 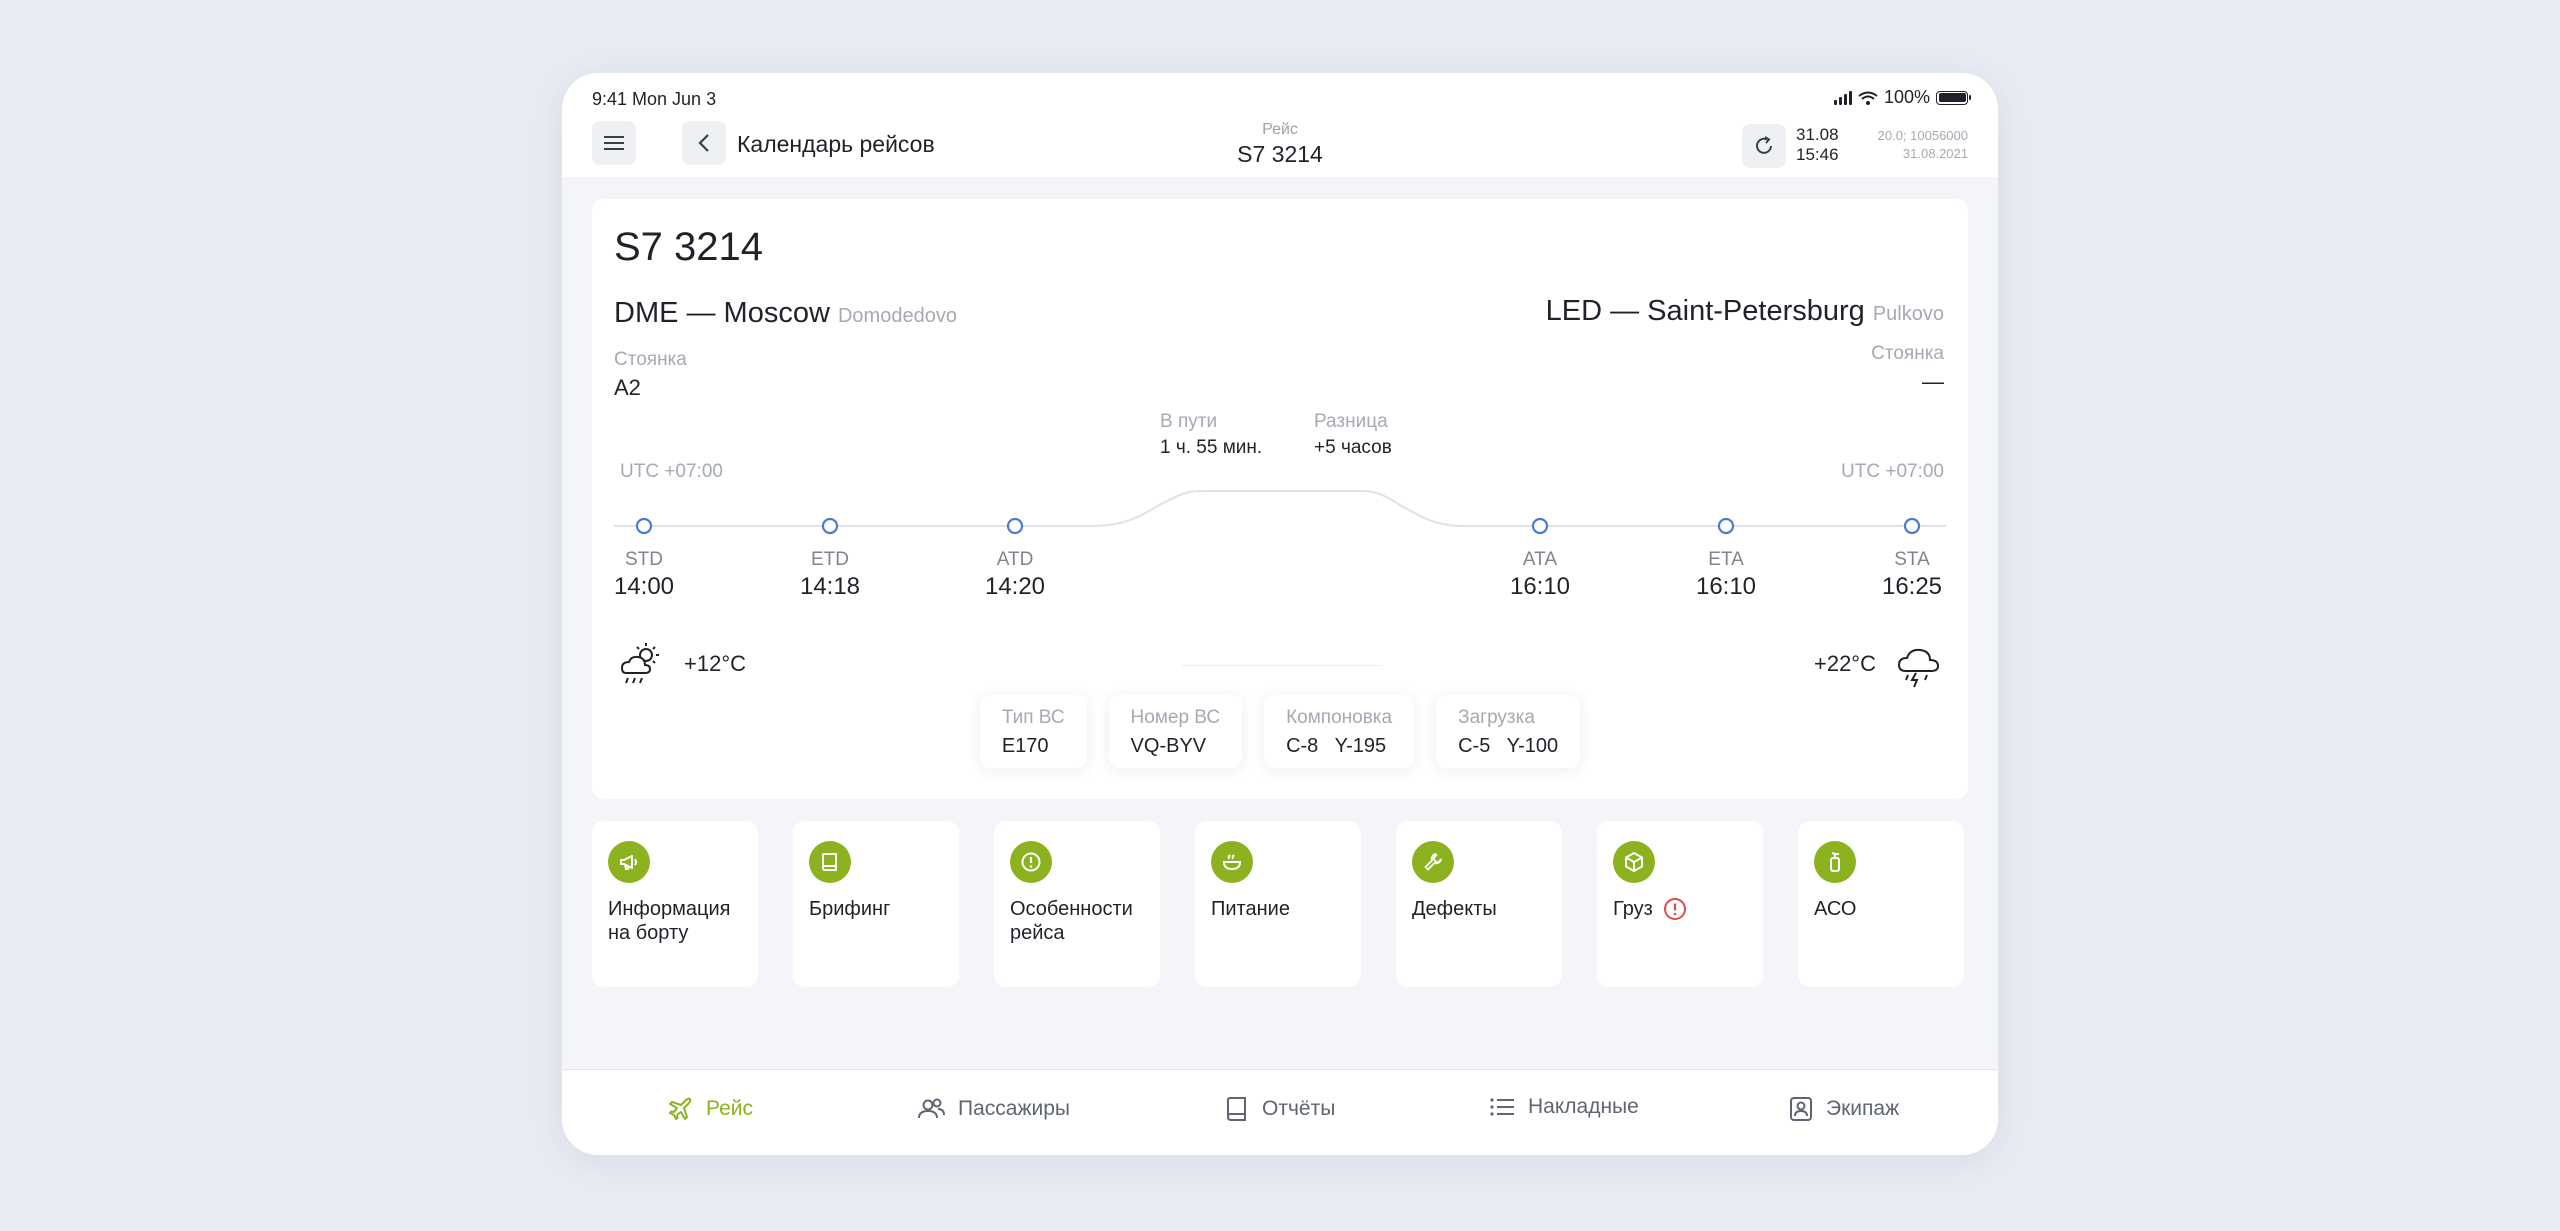 What do you see at coordinates (1908, 314) in the screenshot?
I see `arrival-airport: Pulkovo` at bounding box center [1908, 314].